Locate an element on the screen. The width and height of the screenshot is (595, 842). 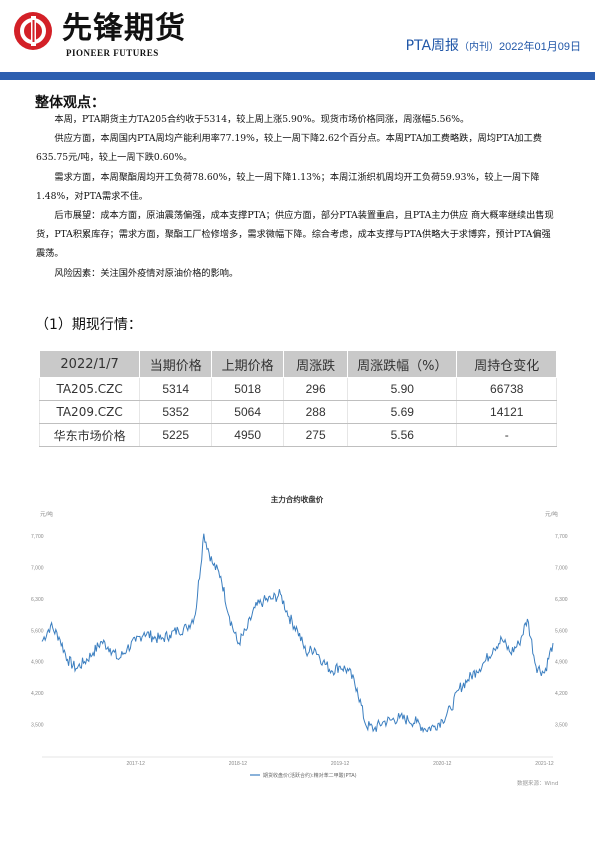
chart-left-unit: 元/吨 is located at coordinates (46, 514).